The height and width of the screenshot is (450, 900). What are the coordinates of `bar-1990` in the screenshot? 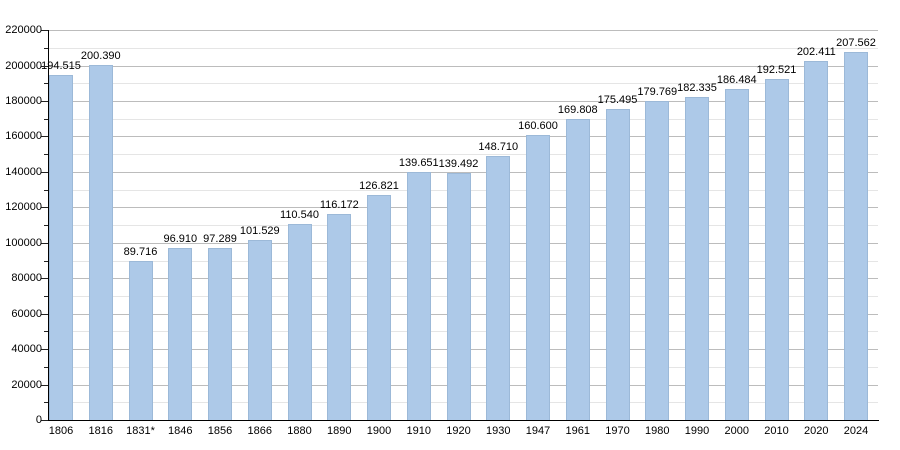 It's located at (697, 258).